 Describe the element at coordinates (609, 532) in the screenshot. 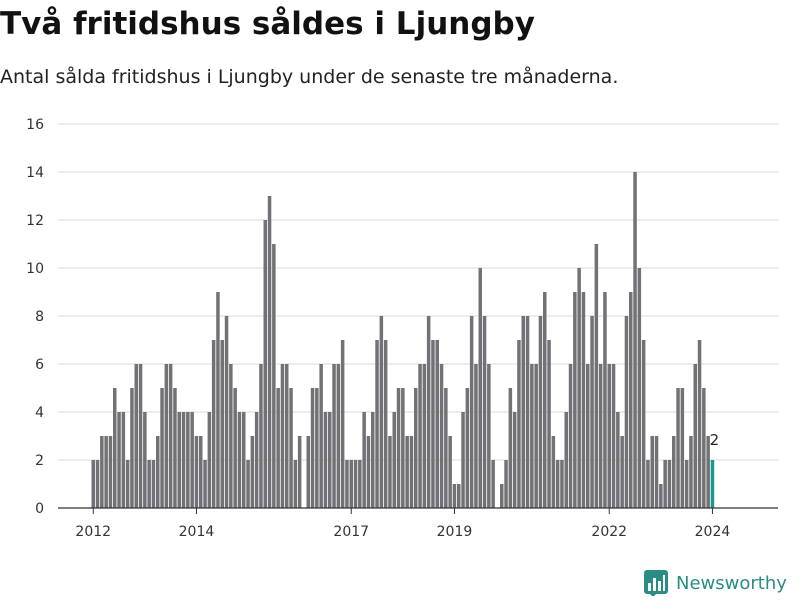

I see `x-tick-label: 2022` at that location.